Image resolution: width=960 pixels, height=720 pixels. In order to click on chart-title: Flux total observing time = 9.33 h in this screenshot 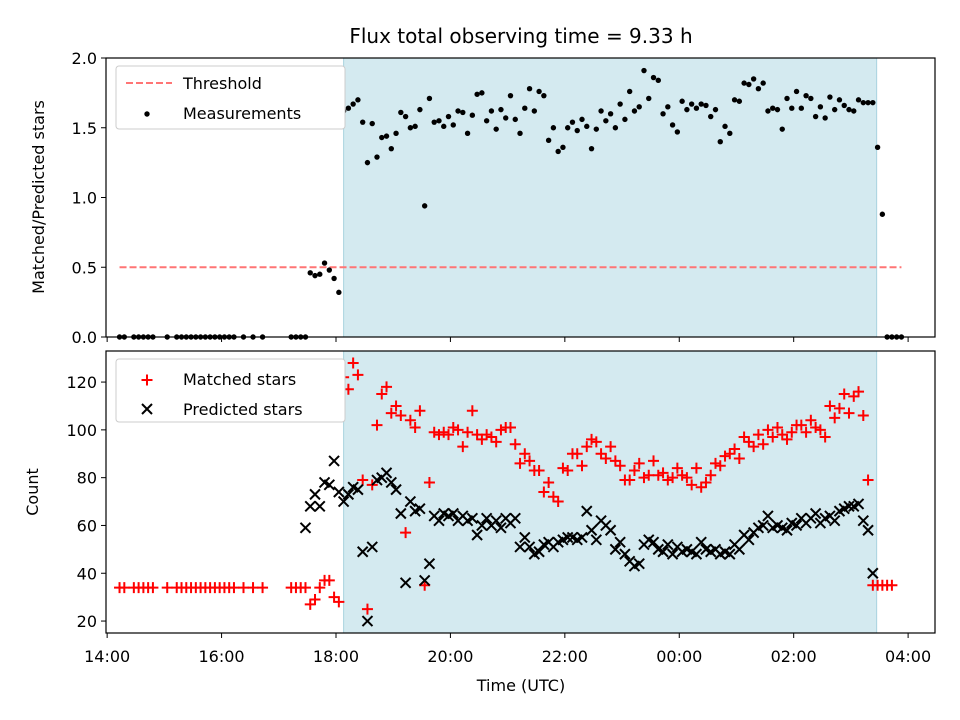, I will do `click(520, 36)`.